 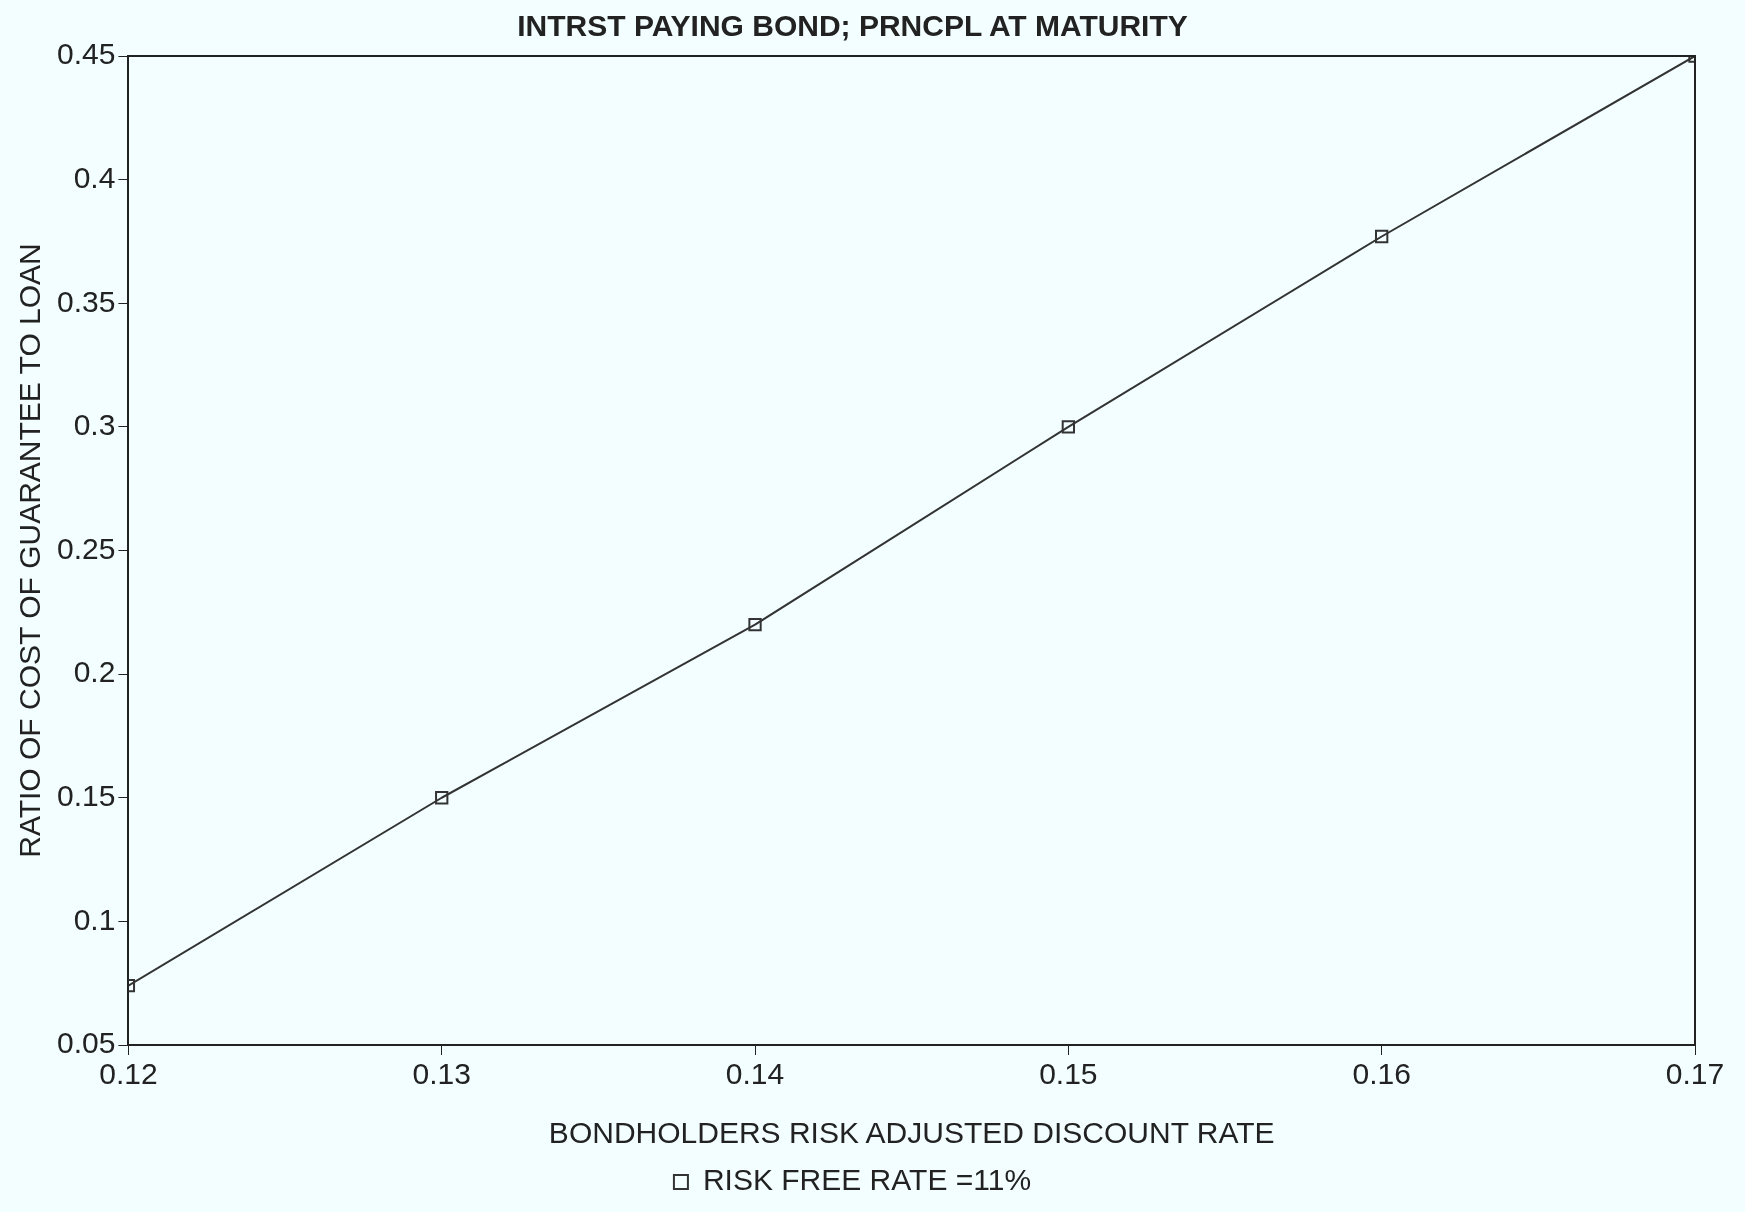 I want to click on x-tick-label: 0.12, so click(x=128, y=1074).